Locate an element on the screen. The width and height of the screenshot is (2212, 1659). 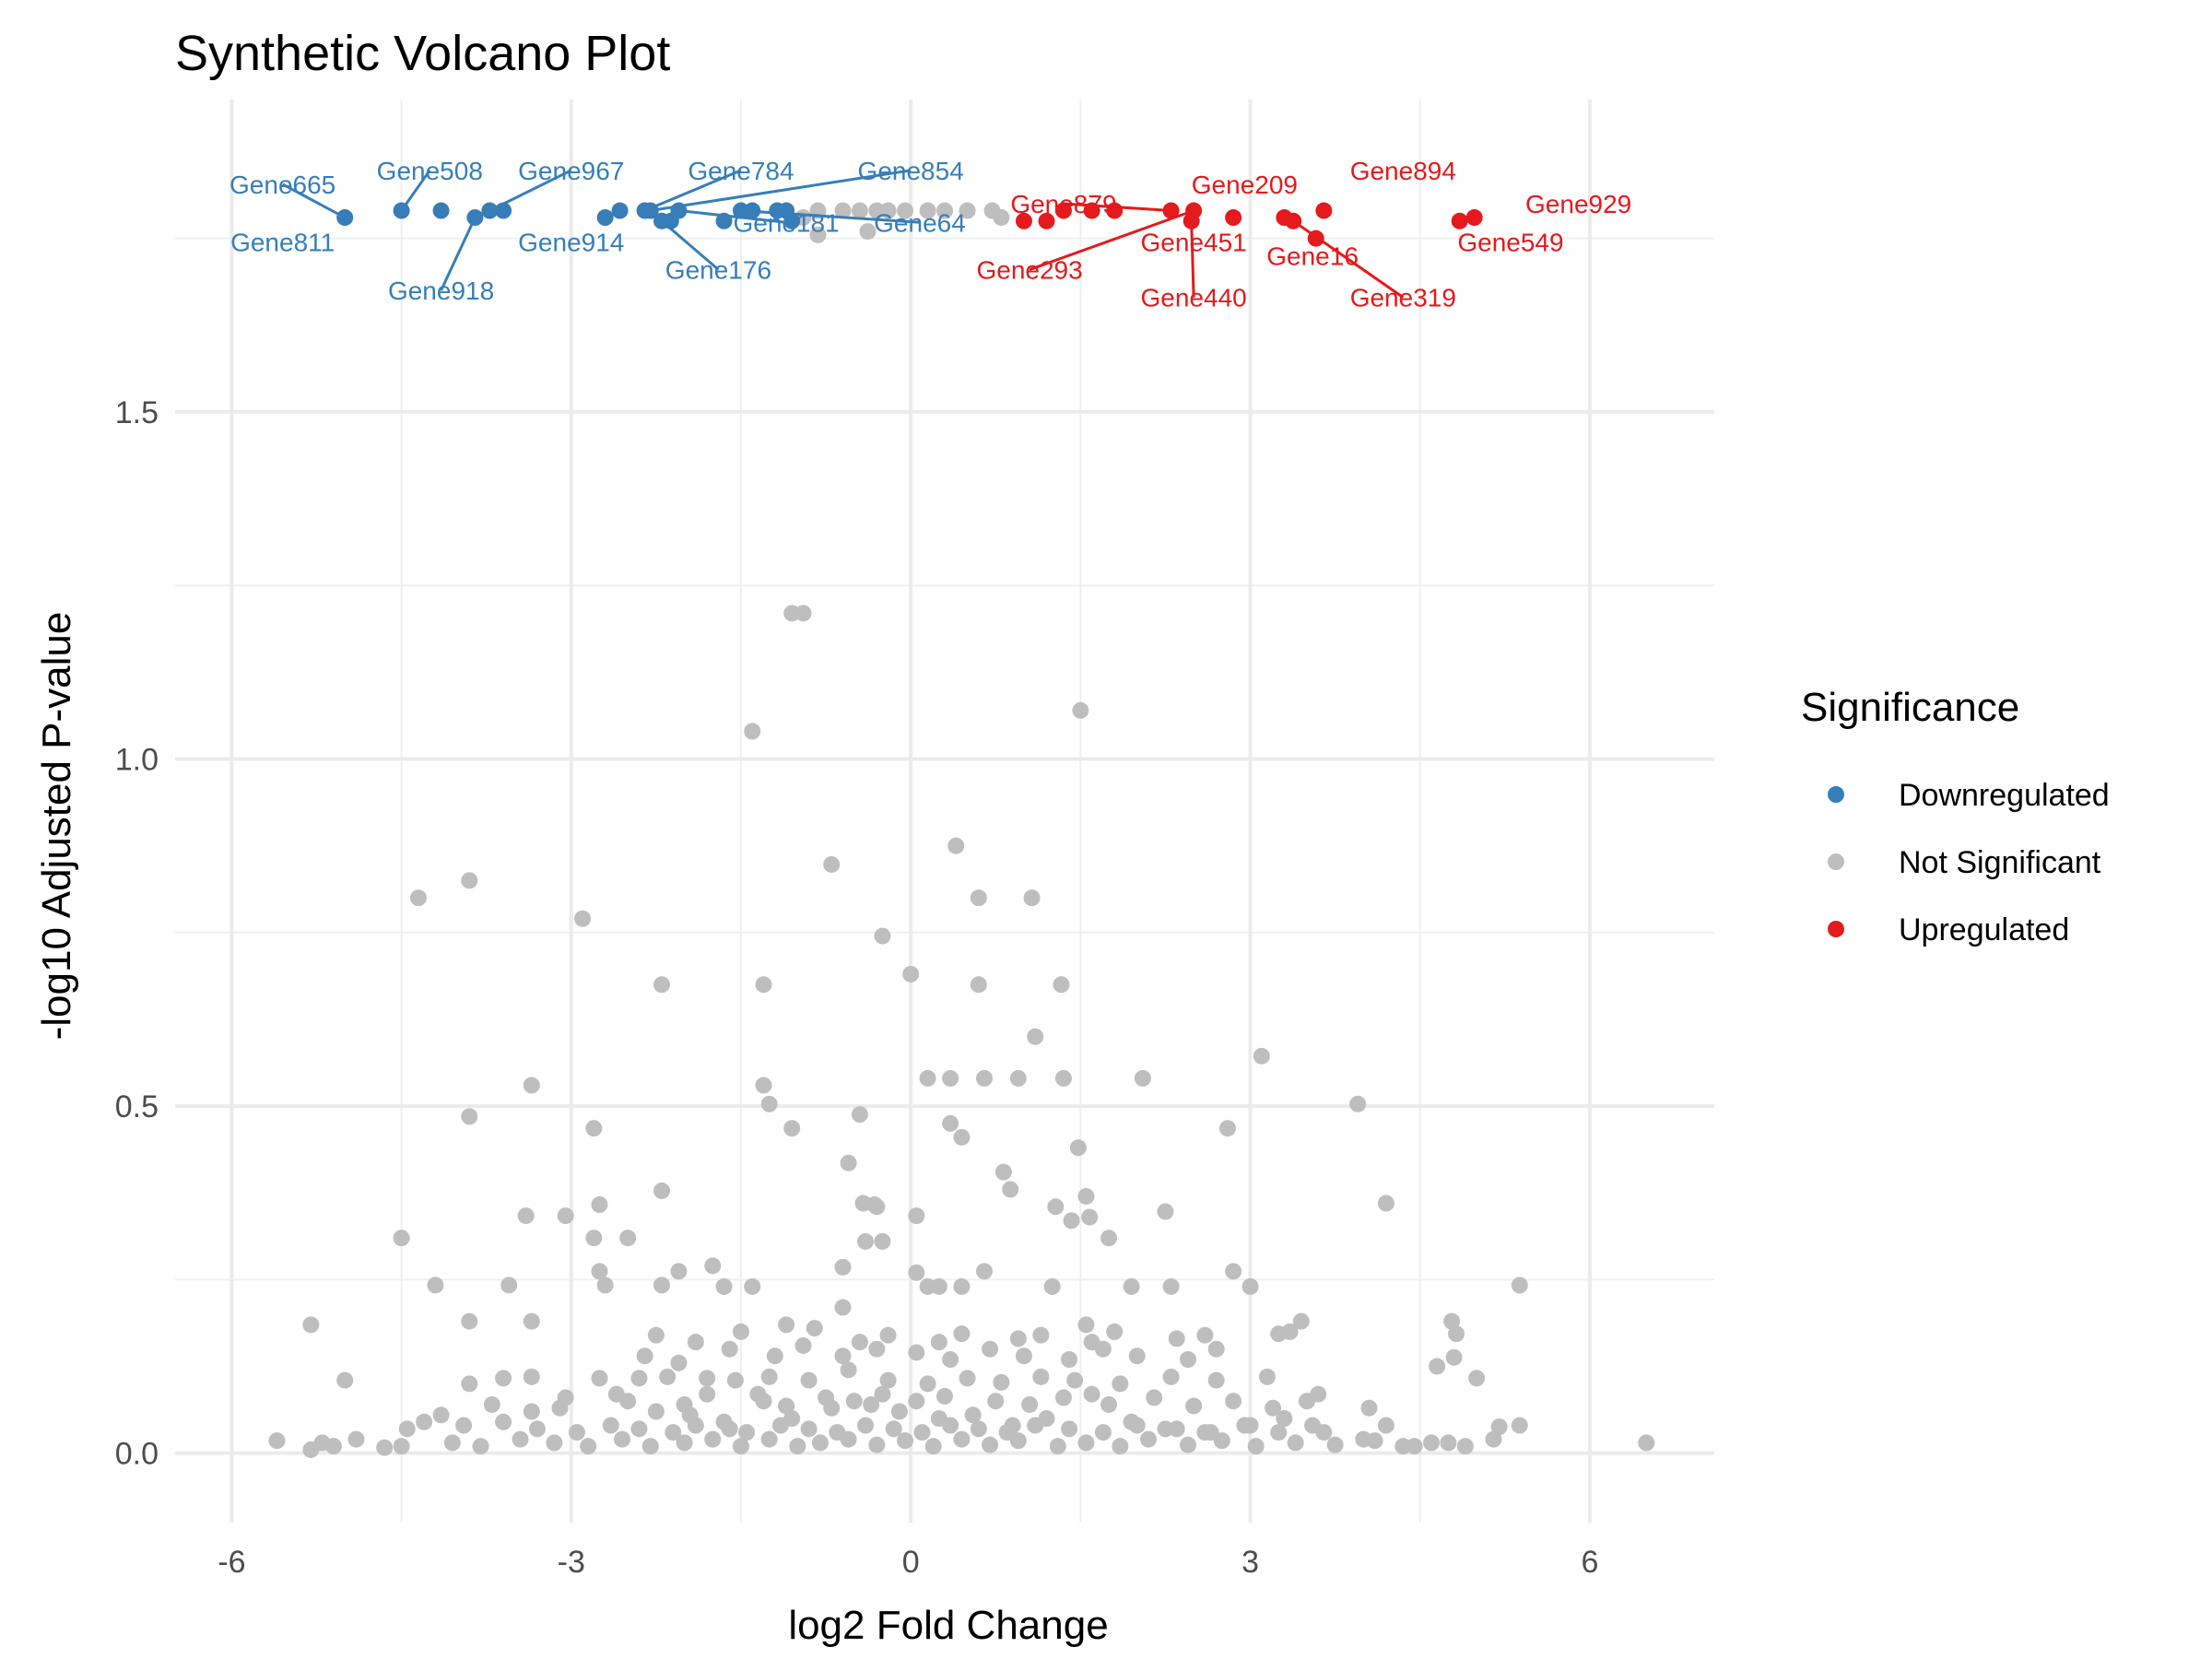
gene-label: Gene967 is located at coordinates (571, 171).